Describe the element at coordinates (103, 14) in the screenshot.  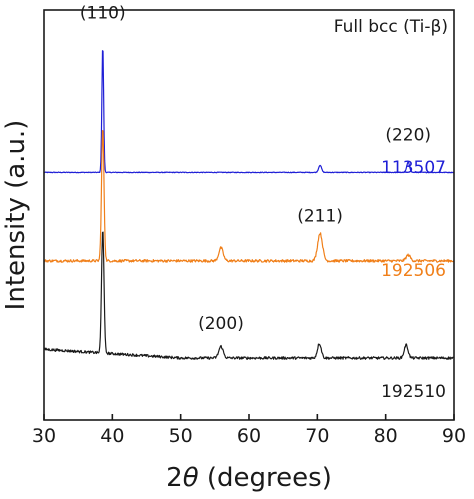
I see `peak-label-110: (110)` at that location.